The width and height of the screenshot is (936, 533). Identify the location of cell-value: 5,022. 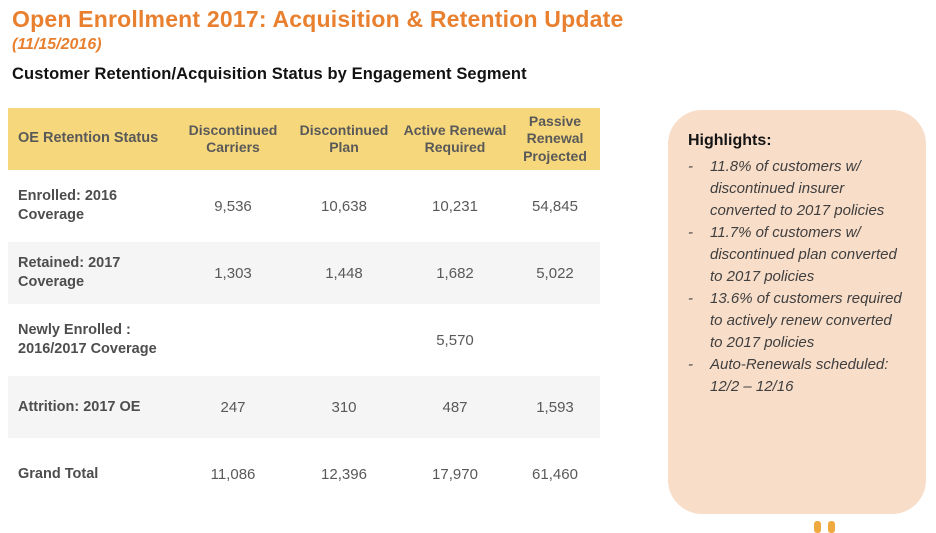
(555, 273).